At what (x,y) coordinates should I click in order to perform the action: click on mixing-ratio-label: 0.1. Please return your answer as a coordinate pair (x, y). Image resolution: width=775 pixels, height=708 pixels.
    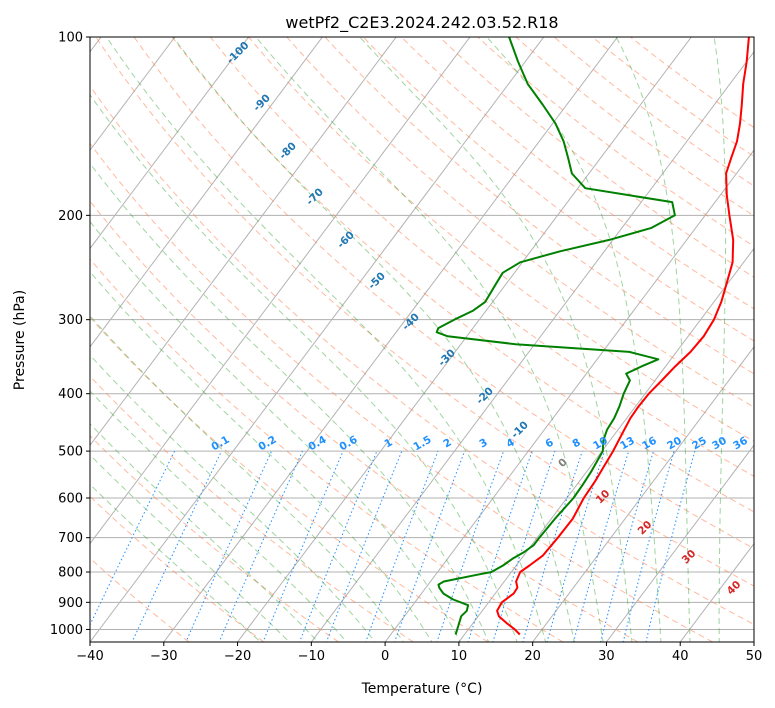
    Looking at the image, I should click on (220, 444).